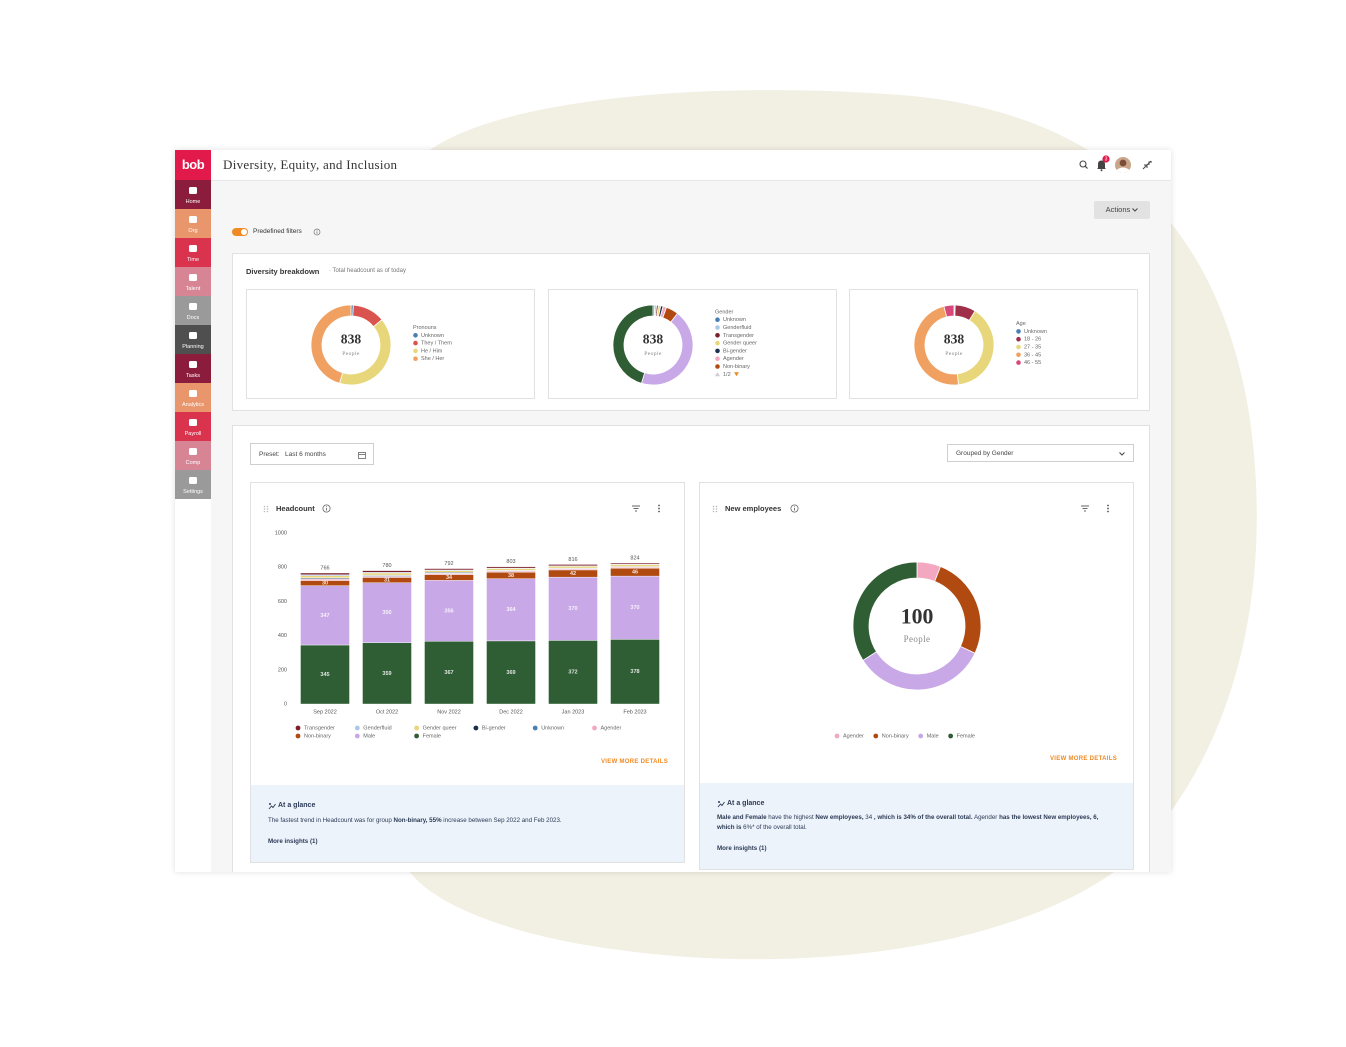 This screenshot has height=1047, width=1346. I want to click on nav-item: Time, so click(193, 252).